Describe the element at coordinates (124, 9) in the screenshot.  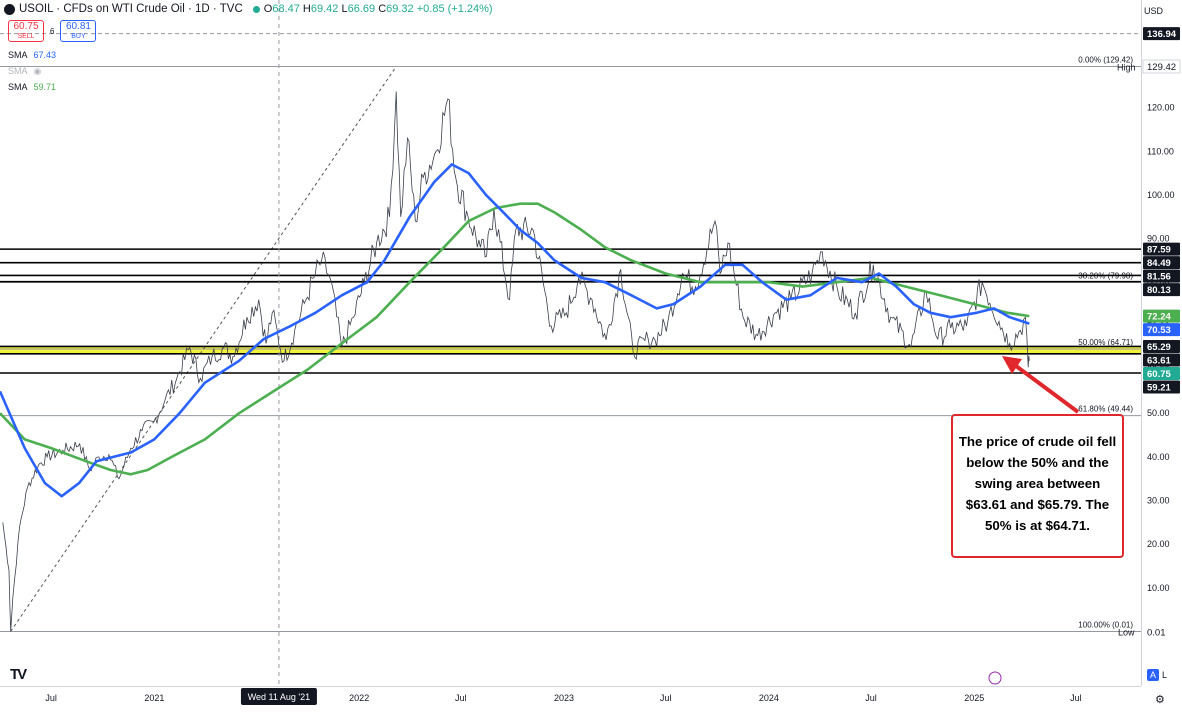
I see `symbol-description: CFDs on WTI Crude Oil` at that location.